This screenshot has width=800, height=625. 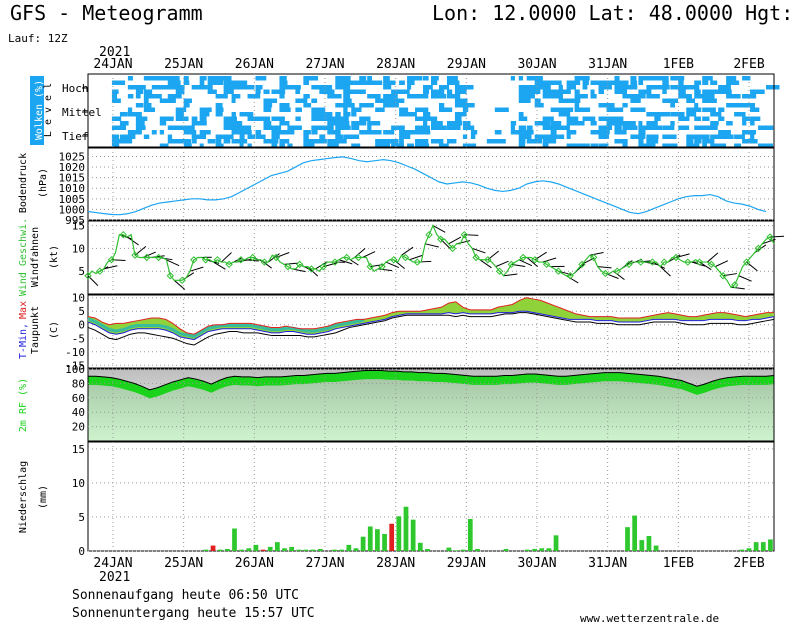 I want to click on cloud-ylabel-bg, so click(x=37, y=110).